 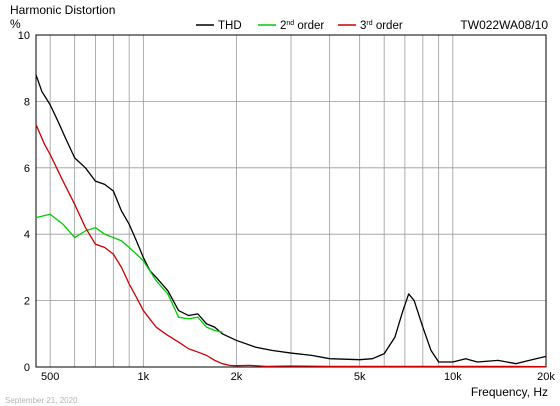 What do you see at coordinates (453, 377) in the screenshot?
I see `x-tick-label: 10k` at bounding box center [453, 377].